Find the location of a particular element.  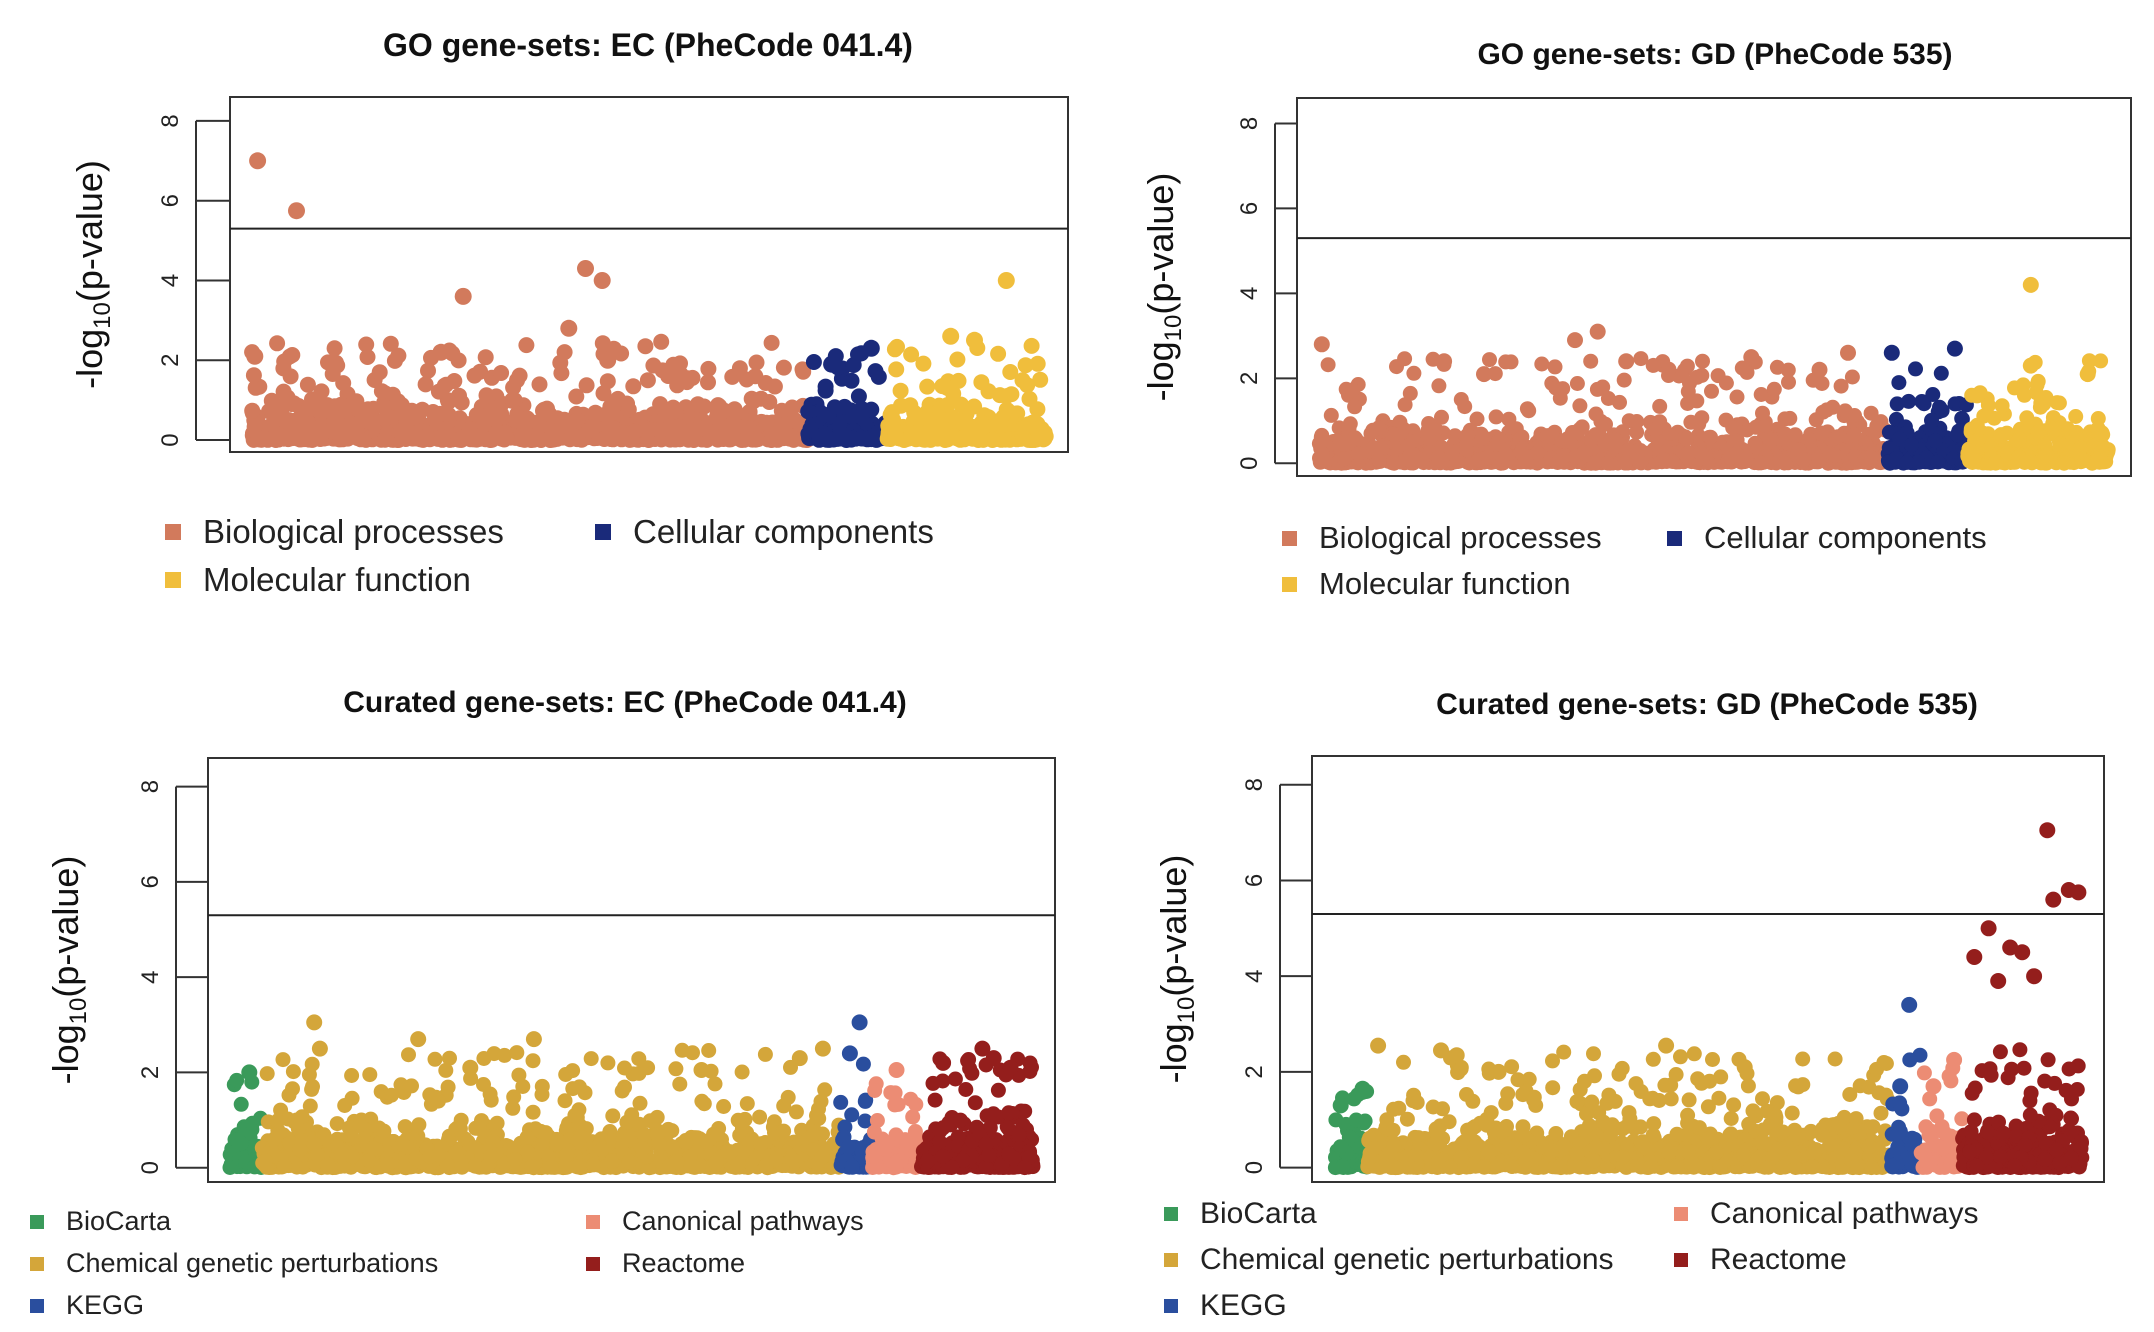

y-tick-label: 2 is located at coordinates (170, 360).